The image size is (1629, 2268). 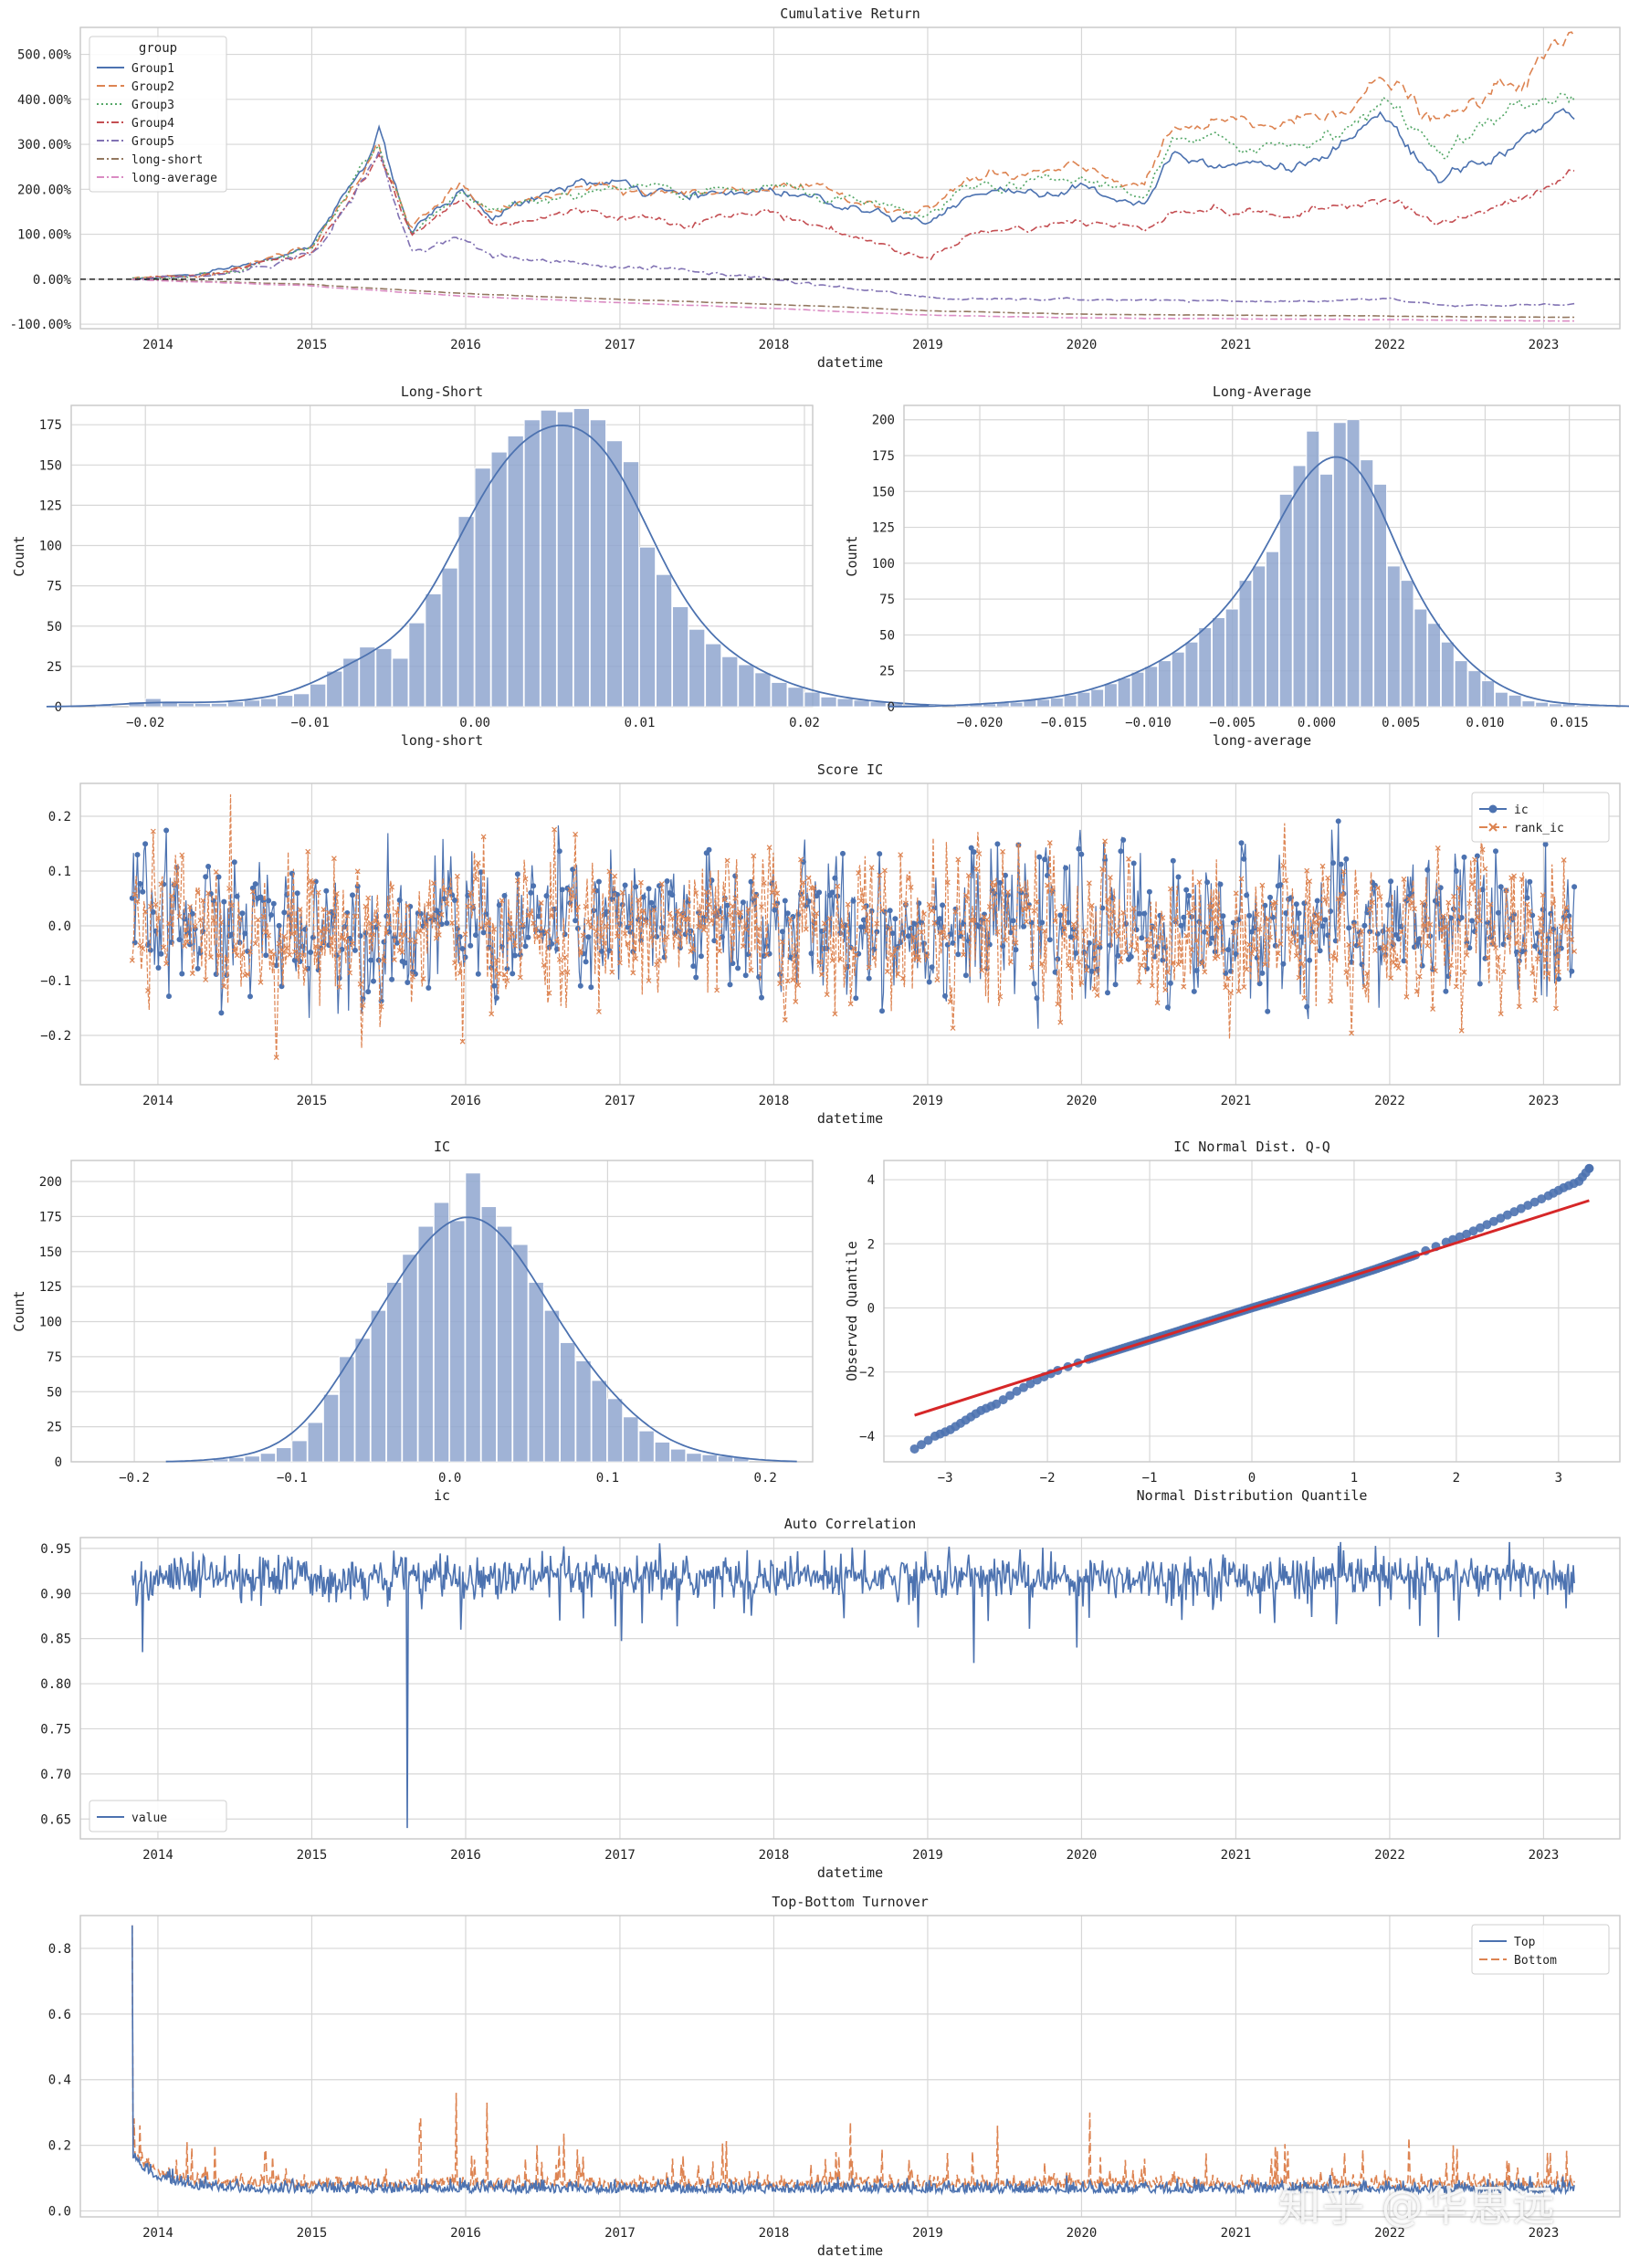 What do you see at coordinates (152, 142) in the screenshot?
I see `legend-label: Group5` at bounding box center [152, 142].